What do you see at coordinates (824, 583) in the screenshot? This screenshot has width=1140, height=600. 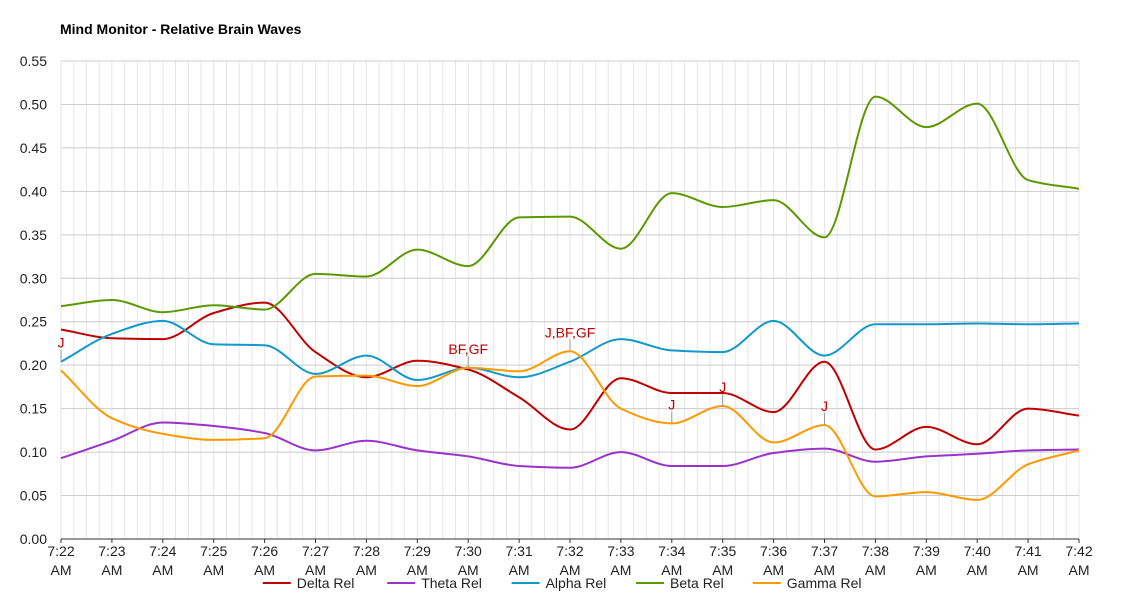 I see `legend-label: Gamma Rel` at bounding box center [824, 583].